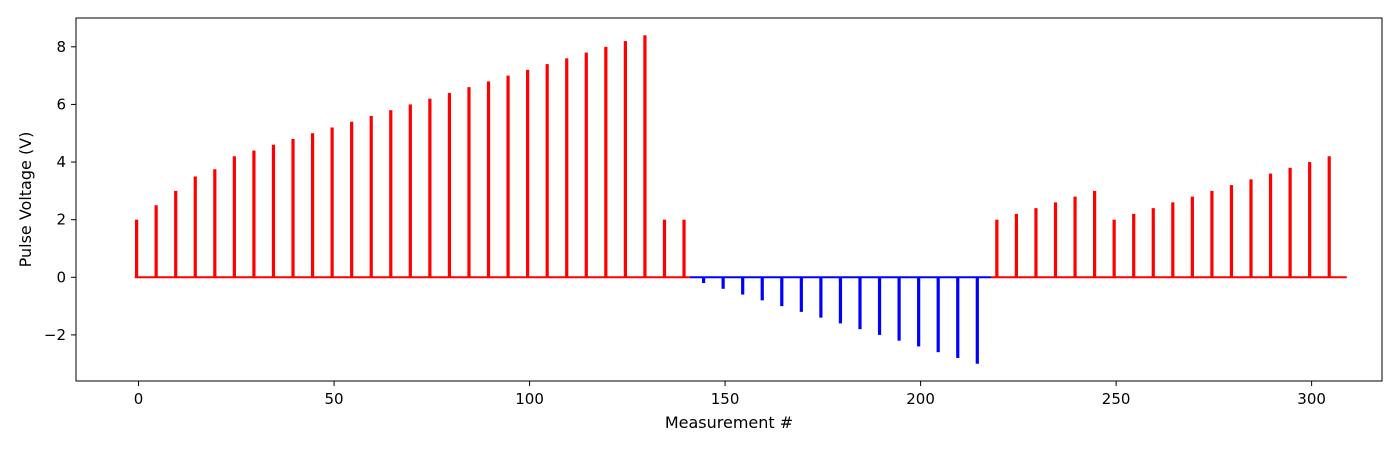 This screenshot has width=1400, height=450. I want to click on x-tick-label: 0, so click(139, 399).